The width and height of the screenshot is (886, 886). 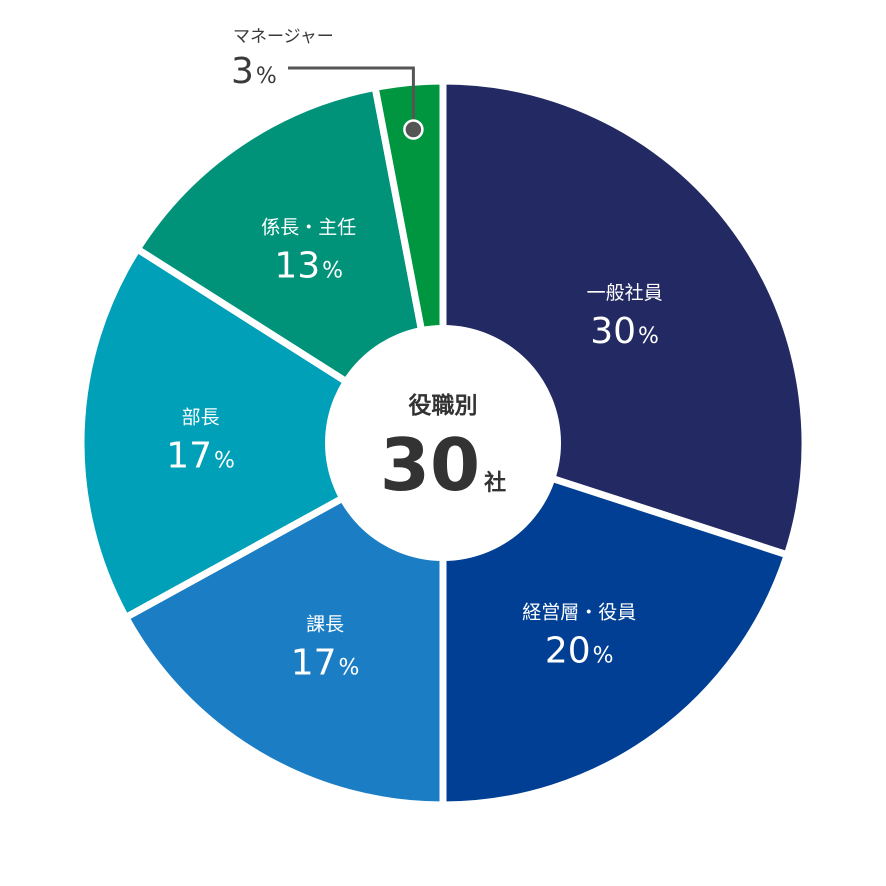 What do you see at coordinates (430, 465) in the screenshot?
I see `center-count: 30` at bounding box center [430, 465].